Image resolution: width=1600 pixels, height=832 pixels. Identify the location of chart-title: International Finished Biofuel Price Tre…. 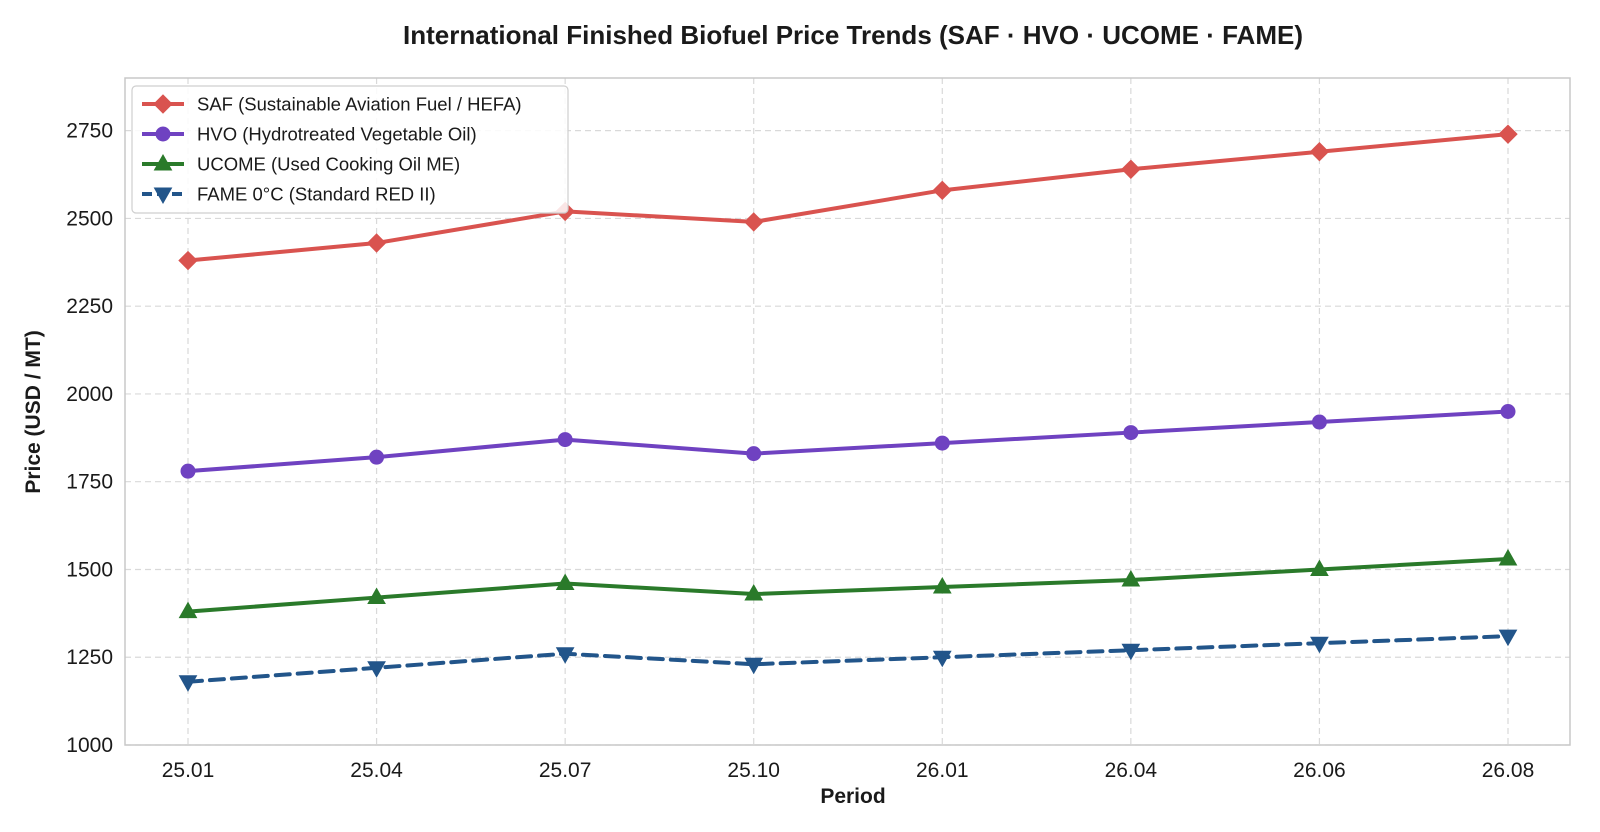
(853, 35).